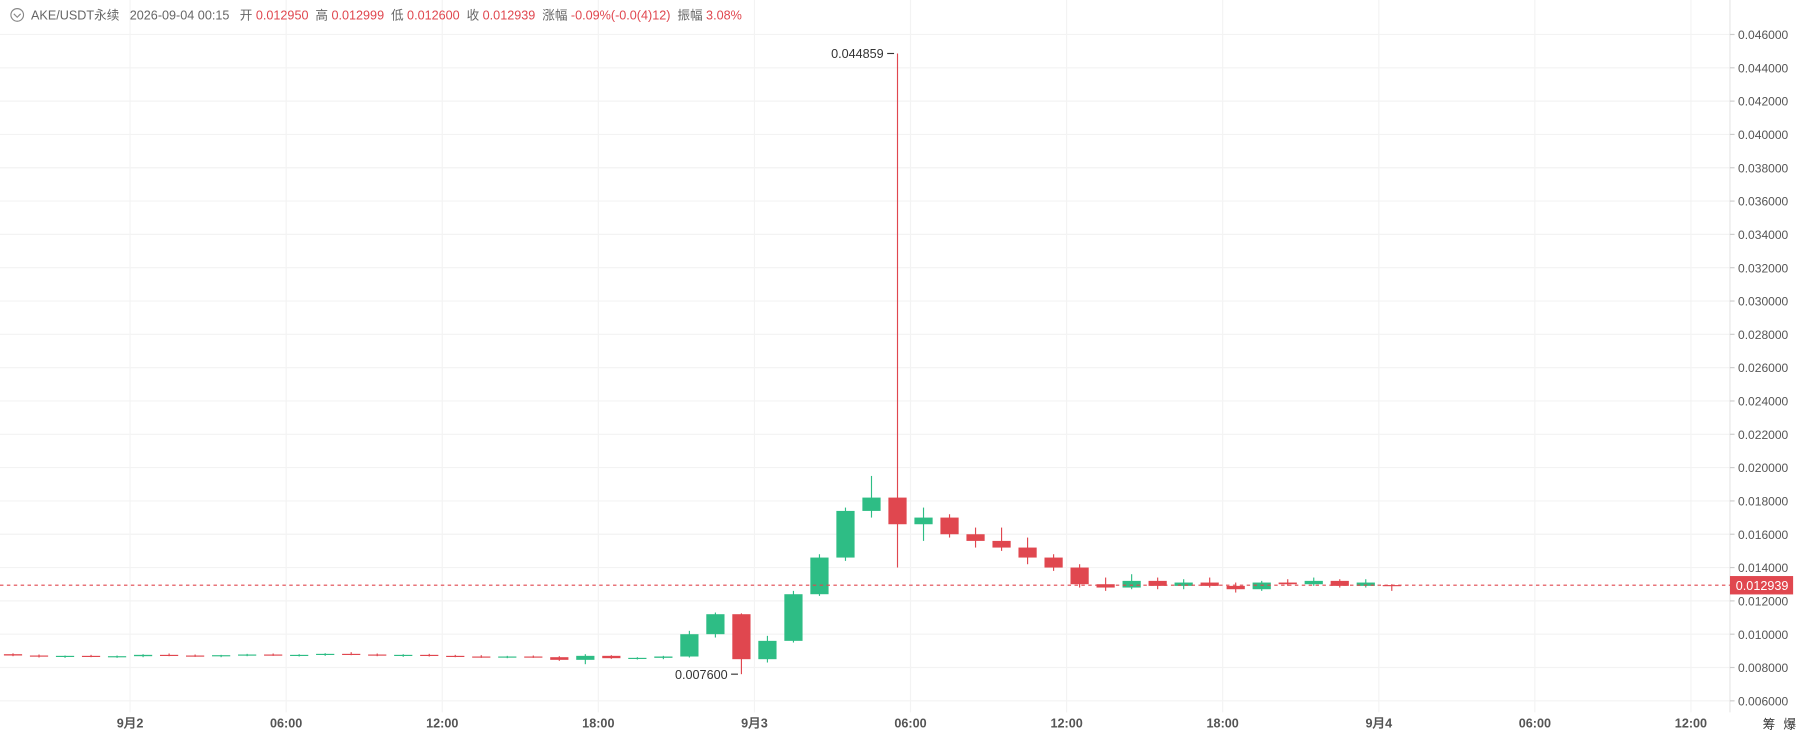 The image size is (1800, 733). I want to click on y-tick-label: 0.024000, so click(1763, 402).